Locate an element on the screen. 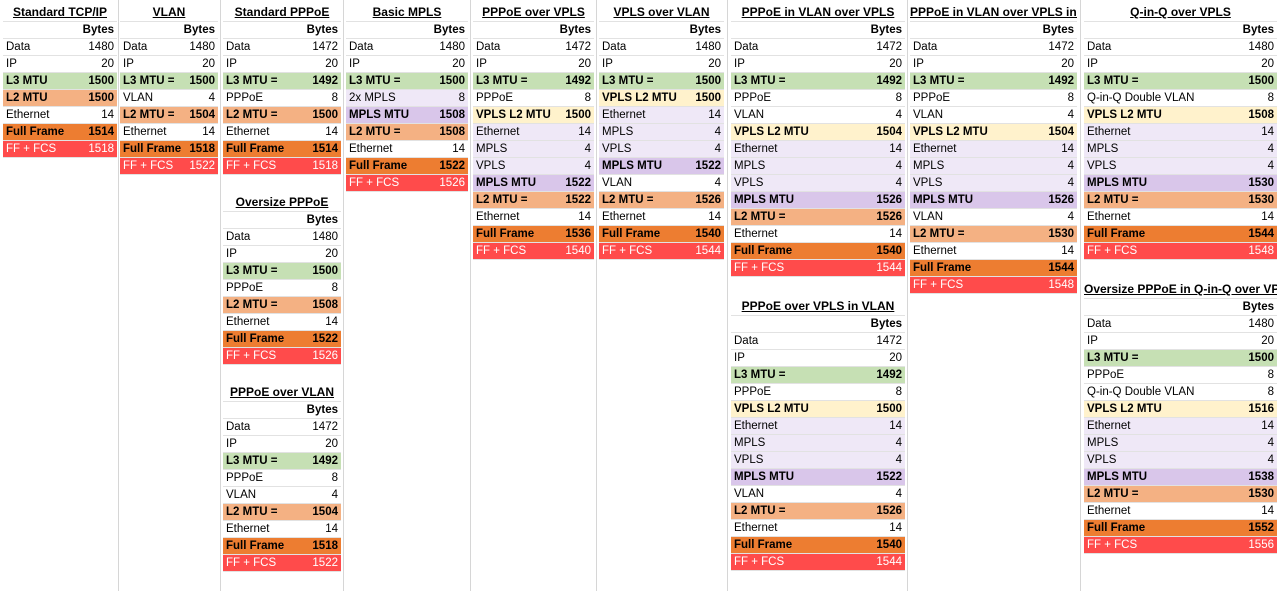 The height and width of the screenshot is (591, 1280). row-value: 1514 is located at coordinates (101, 132).